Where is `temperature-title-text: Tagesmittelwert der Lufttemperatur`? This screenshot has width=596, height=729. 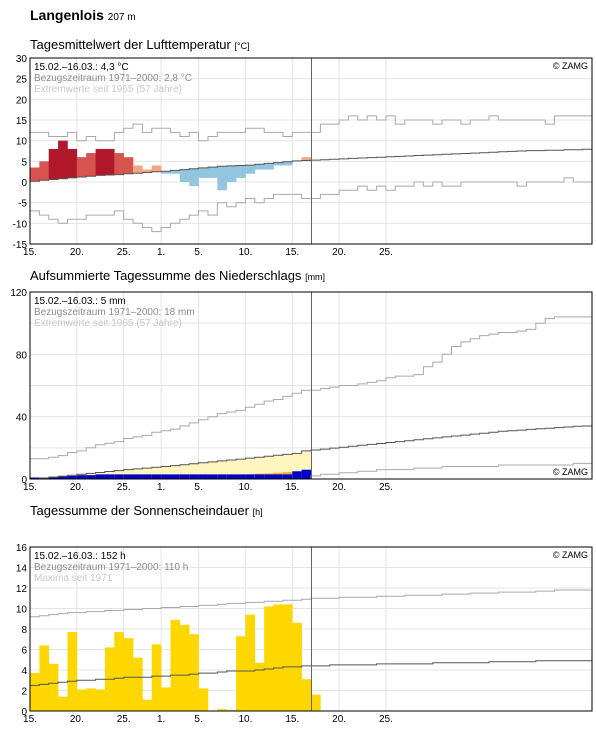
temperature-title-text: Tagesmittelwert der Lufttemperatur is located at coordinates (130, 44).